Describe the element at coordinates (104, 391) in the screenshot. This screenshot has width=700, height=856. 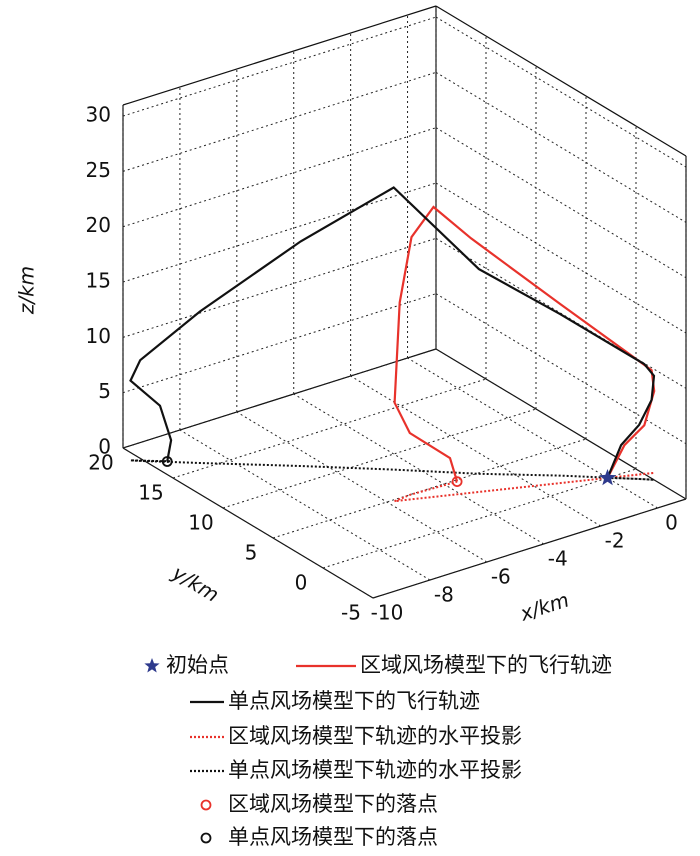
I see `z-tick-label: 5` at that location.